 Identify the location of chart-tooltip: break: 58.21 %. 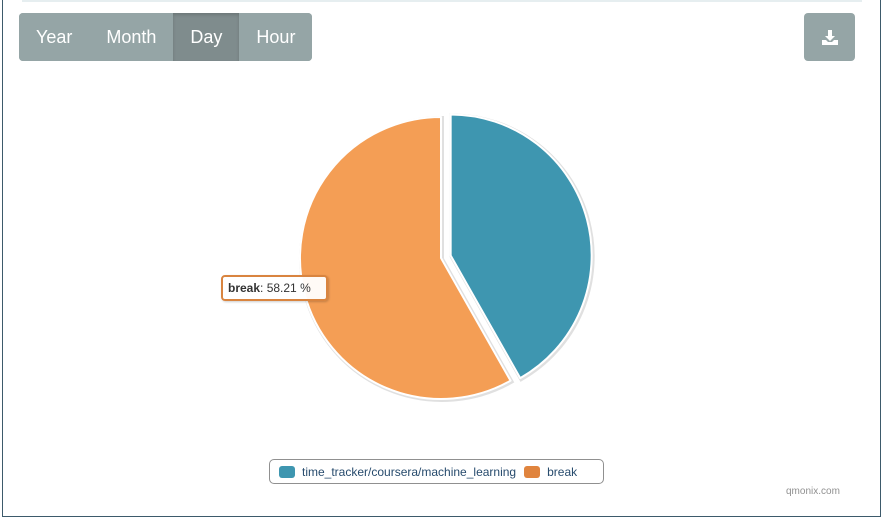
(274, 288).